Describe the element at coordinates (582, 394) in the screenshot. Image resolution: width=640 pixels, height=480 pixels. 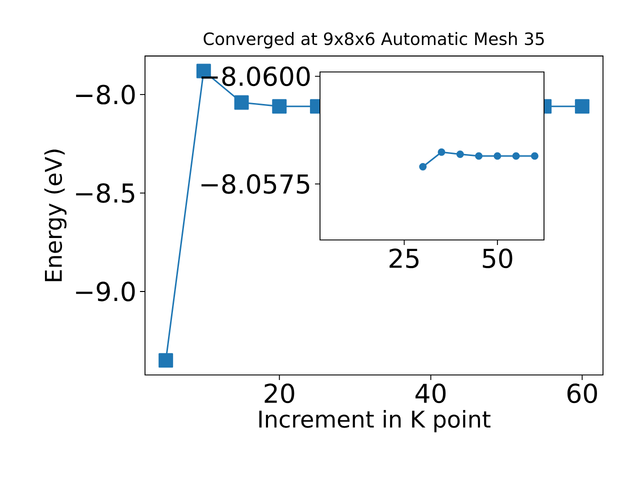
I see `x-tick-label: 60` at that location.